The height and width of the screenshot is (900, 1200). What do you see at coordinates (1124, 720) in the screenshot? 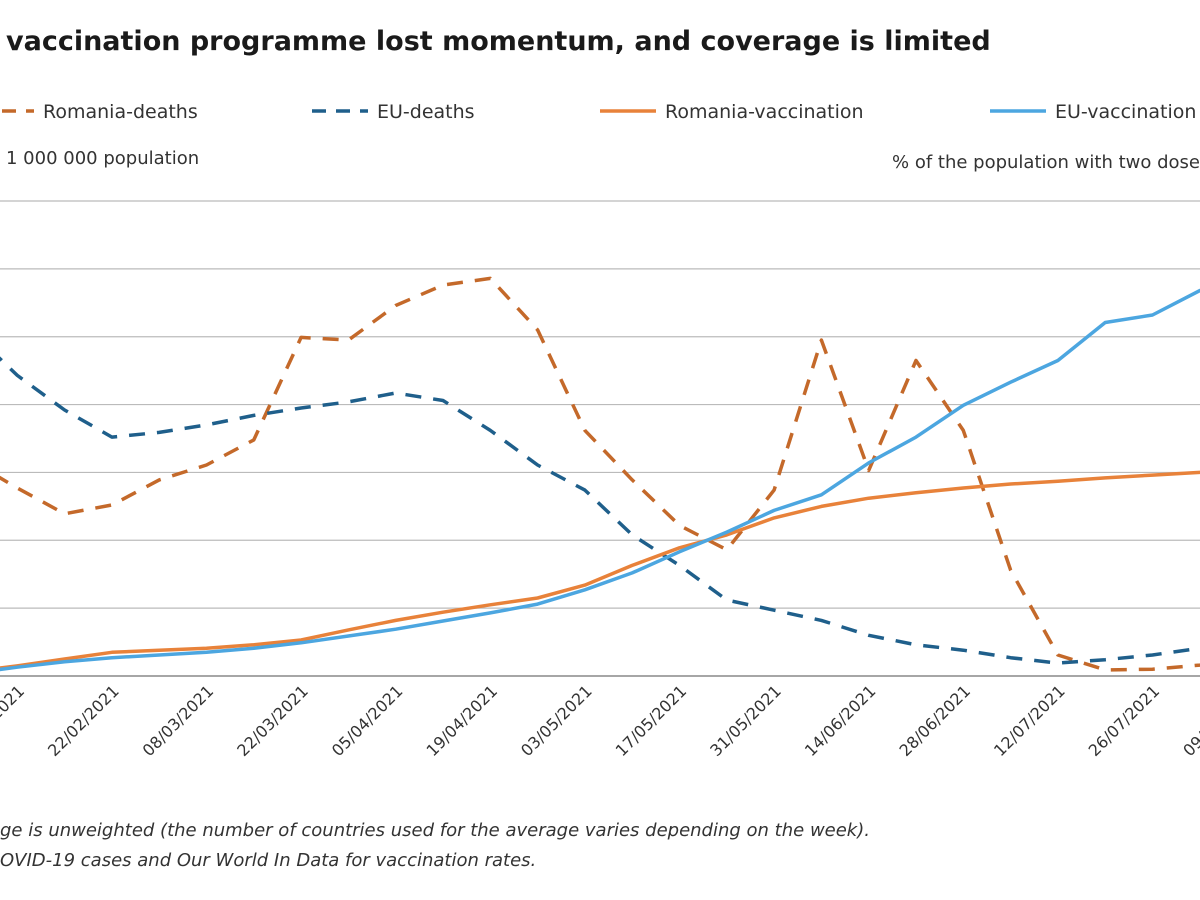
I see `x-tick-label: 26/07/2021` at bounding box center [1124, 720].